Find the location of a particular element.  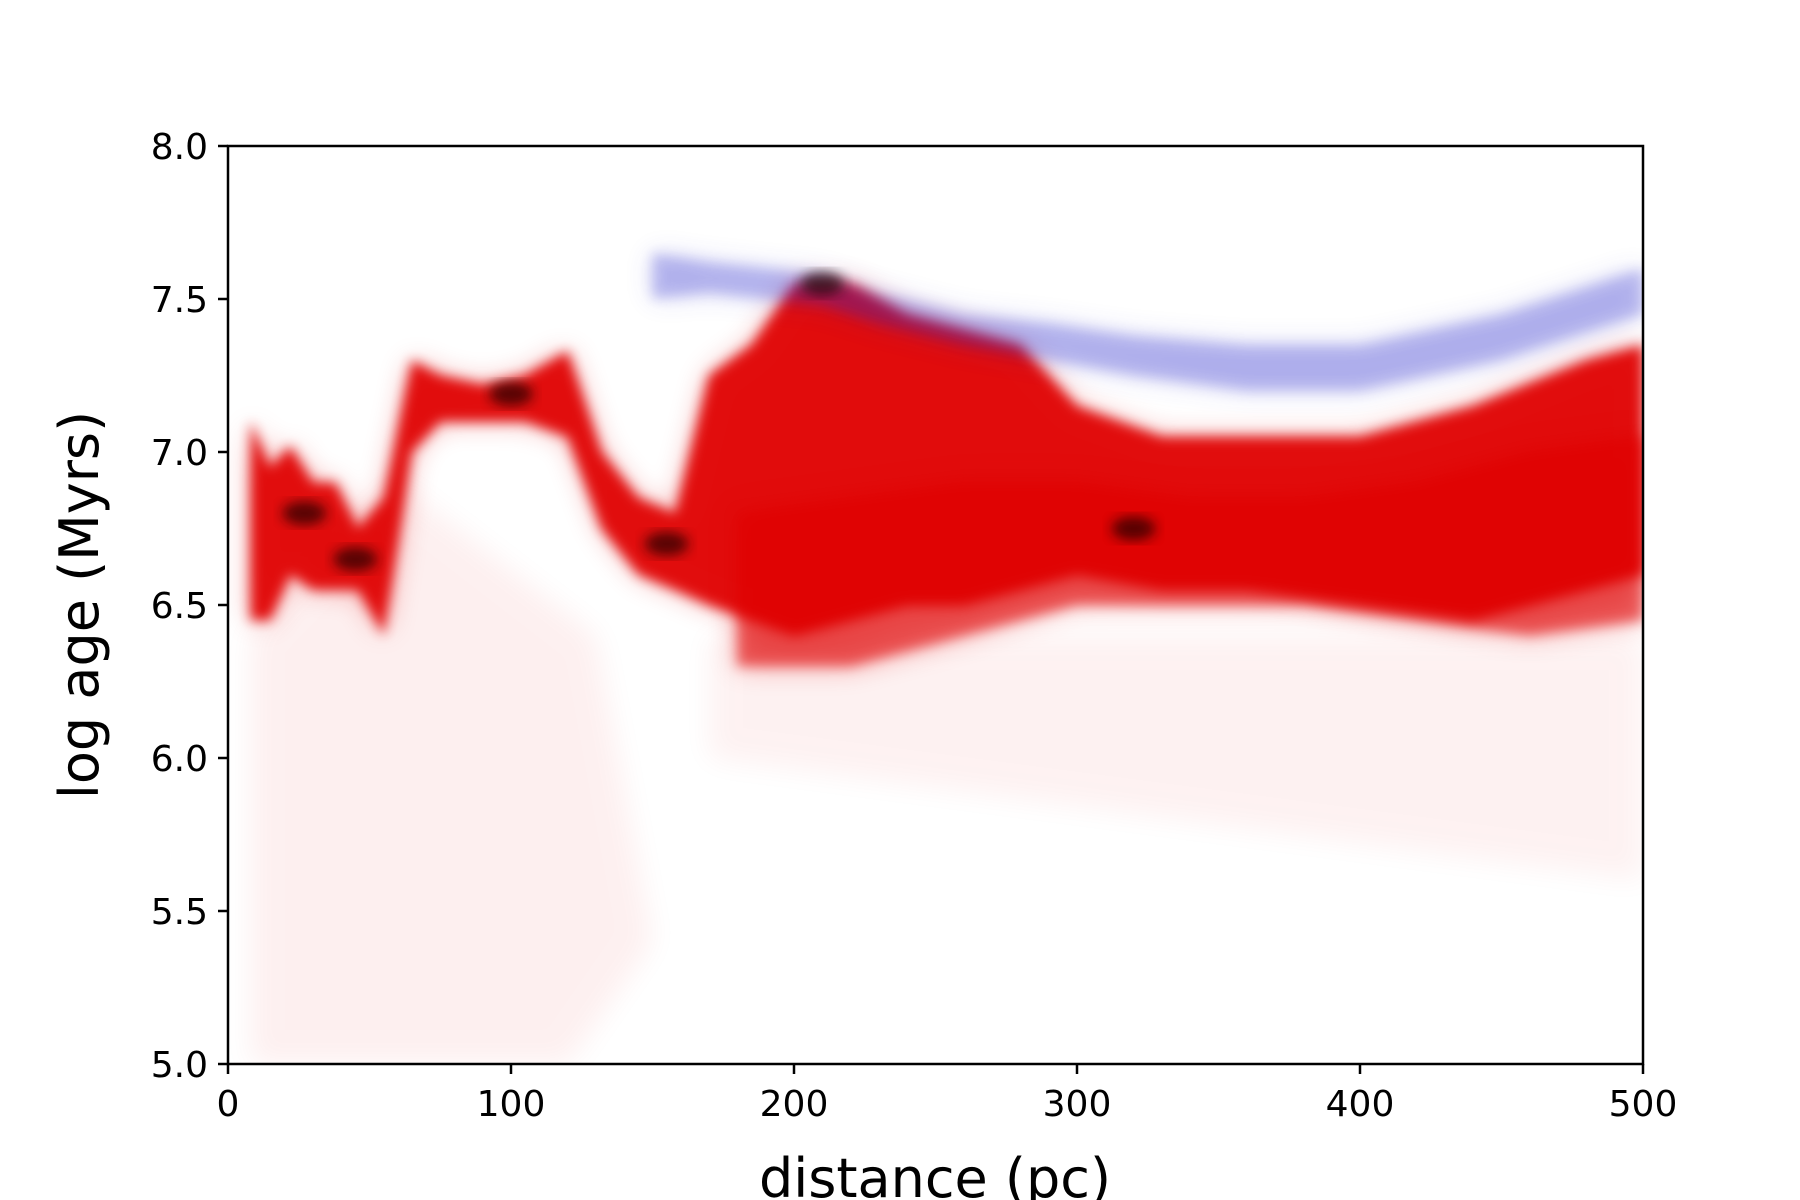

red-series-band is located at coordinates (1190, 551).